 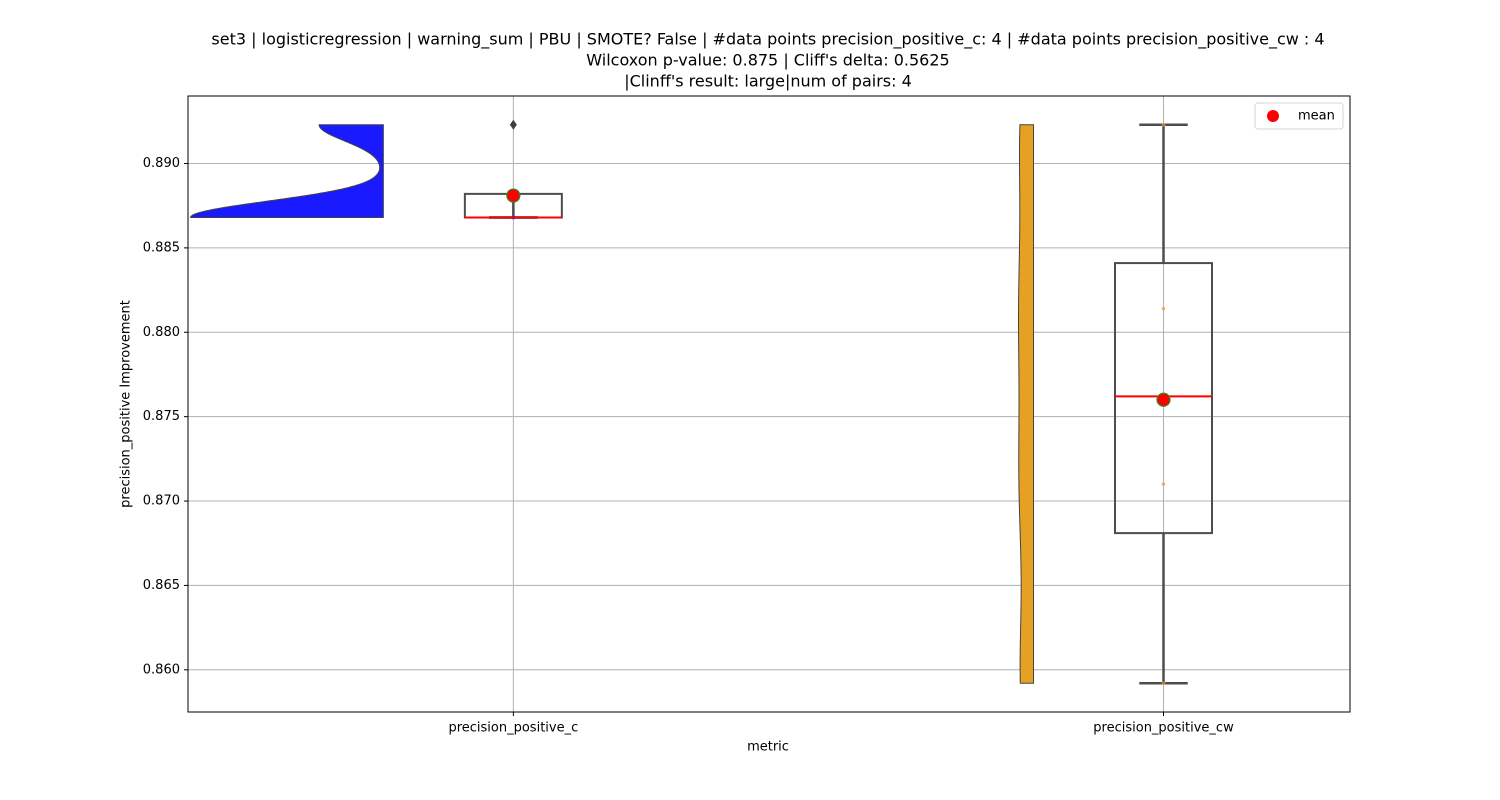 I want to click on x-axis-label: metric, so click(x=768, y=747).